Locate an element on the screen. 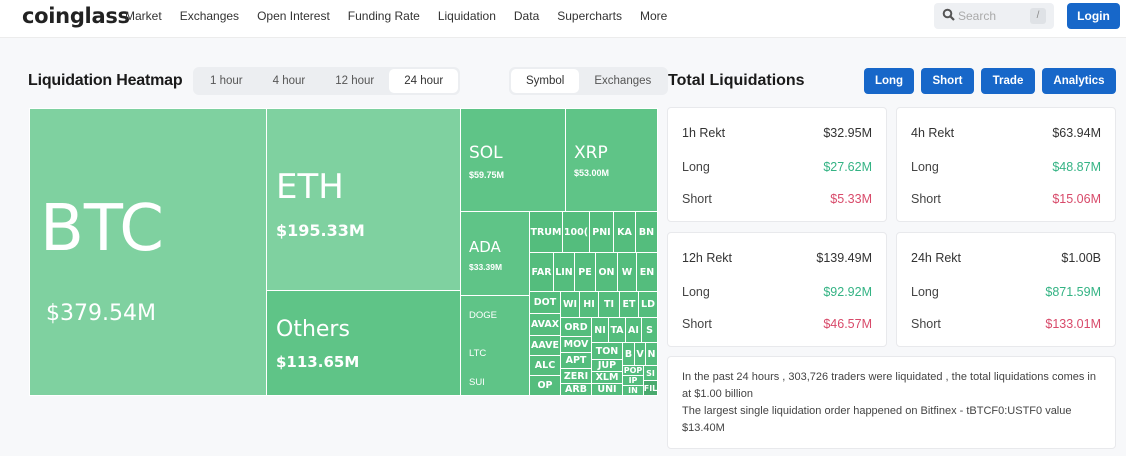 This screenshot has height=456, width=1126. treemap-cell-small: TON is located at coordinates (607, 351).